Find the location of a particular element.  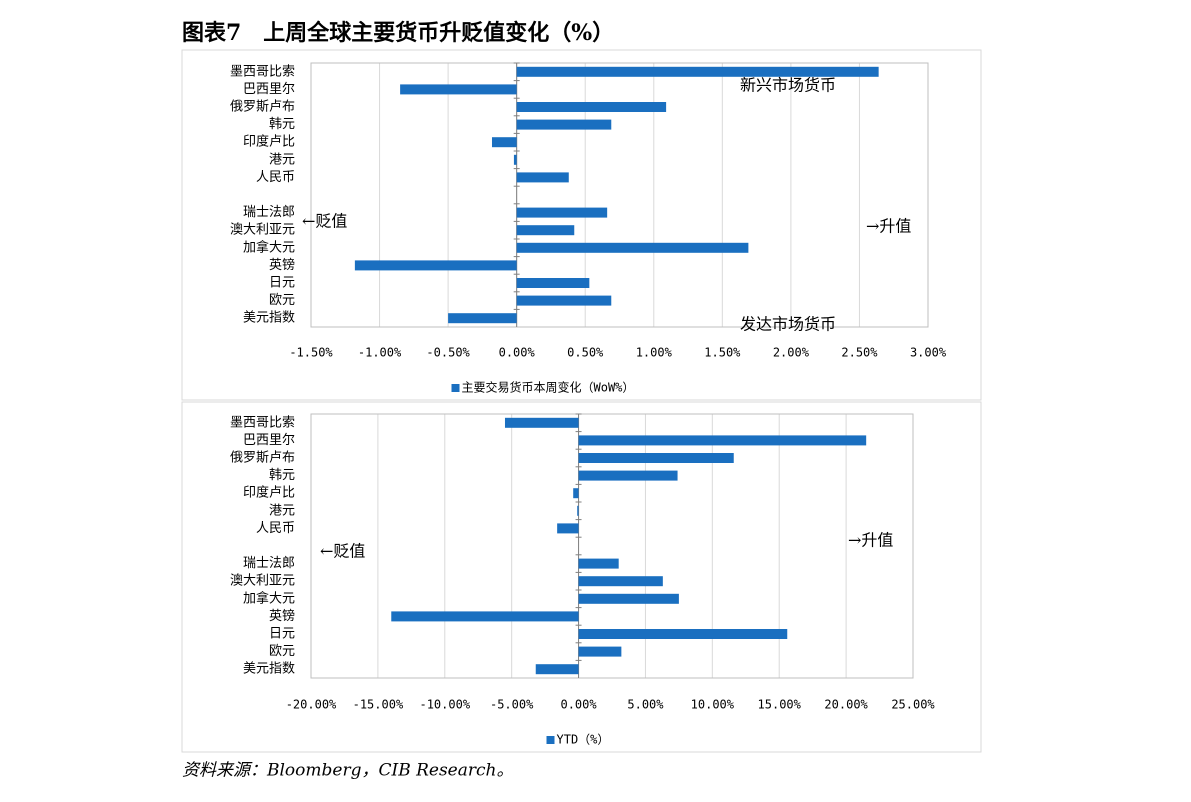

x-tick-label: 10.00% is located at coordinates (713, 705).